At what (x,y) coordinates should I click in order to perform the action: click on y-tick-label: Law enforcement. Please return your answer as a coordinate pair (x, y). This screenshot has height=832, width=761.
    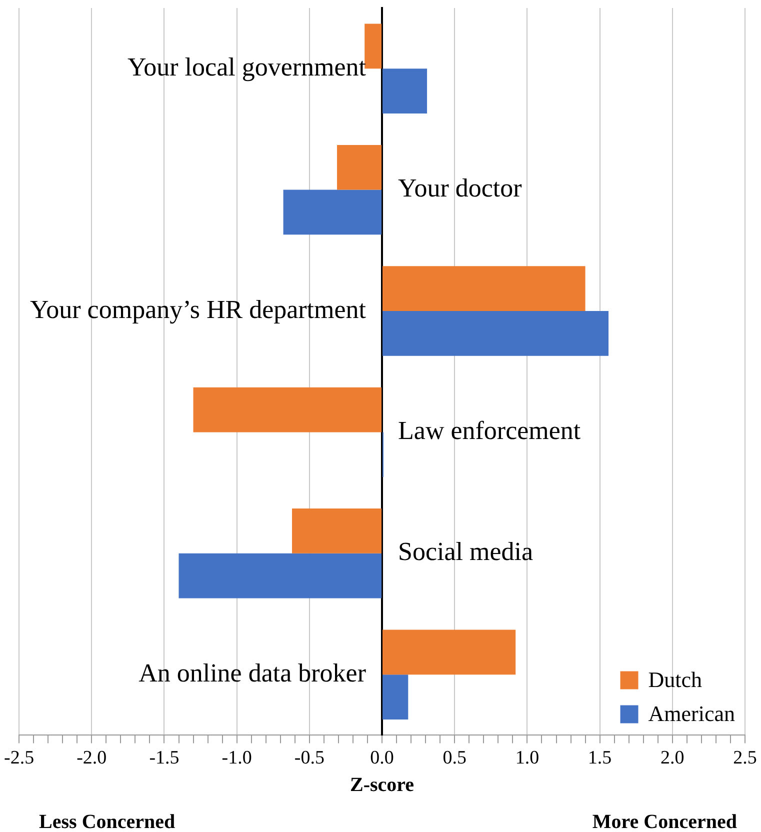
    Looking at the image, I should click on (490, 431).